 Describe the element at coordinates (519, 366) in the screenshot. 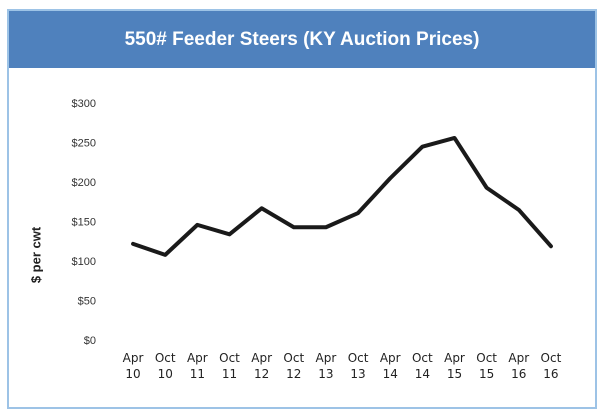

I see `x-tick-label: Apr 16` at that location.